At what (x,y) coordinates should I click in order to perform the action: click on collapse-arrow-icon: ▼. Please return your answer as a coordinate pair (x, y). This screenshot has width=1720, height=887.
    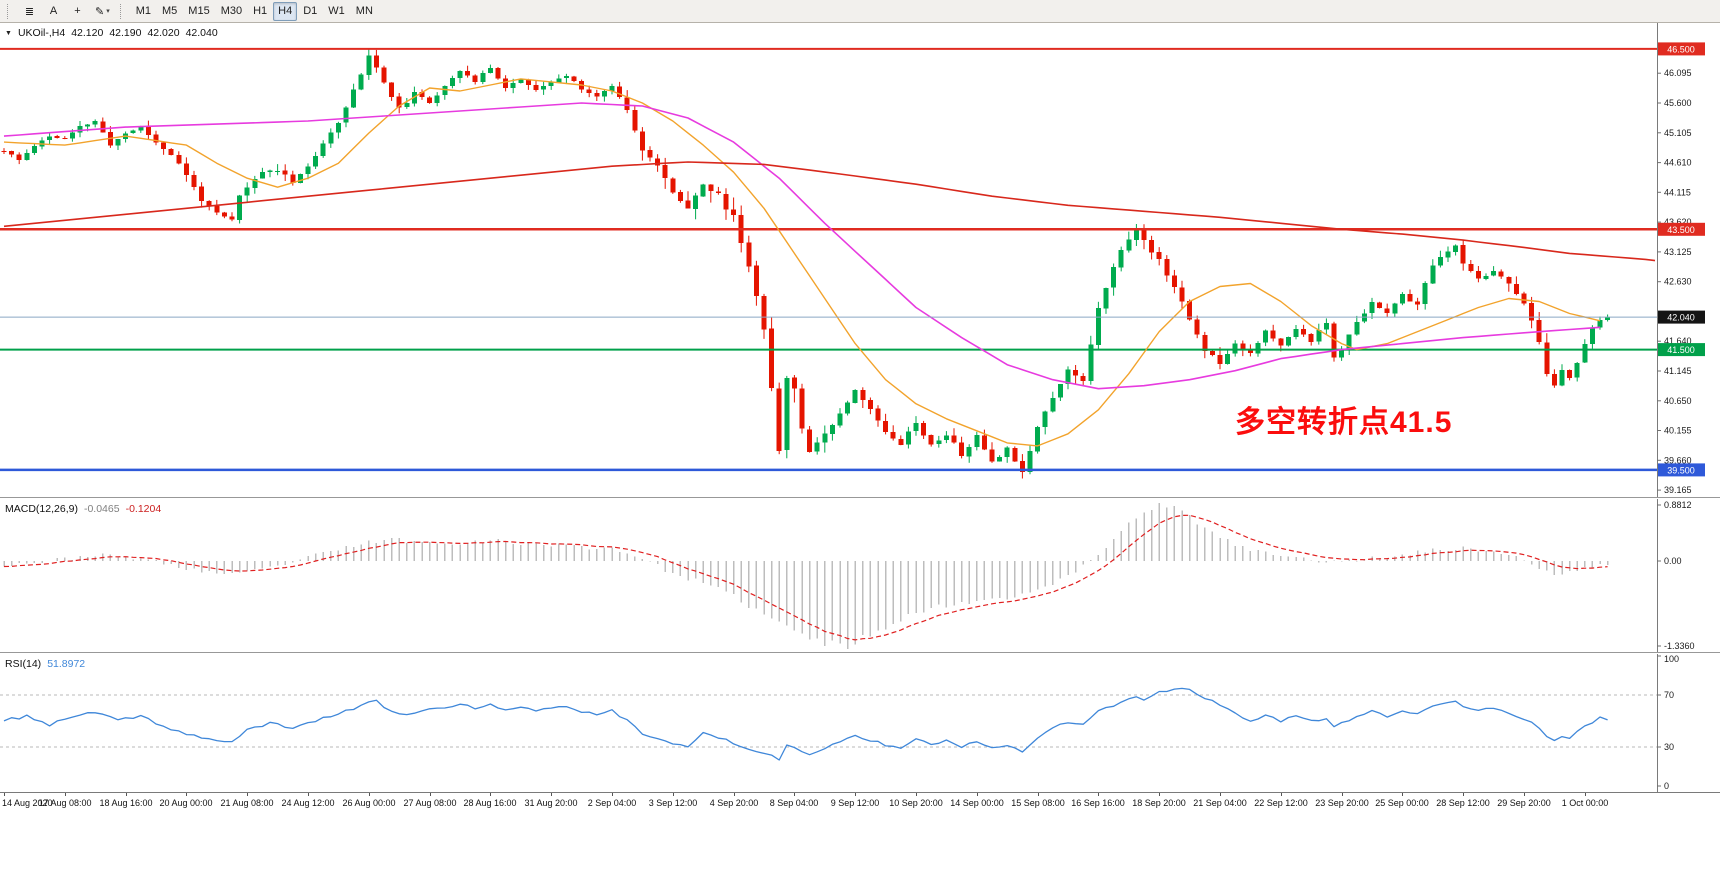
    Looking at the image, I should click on (8, 33).